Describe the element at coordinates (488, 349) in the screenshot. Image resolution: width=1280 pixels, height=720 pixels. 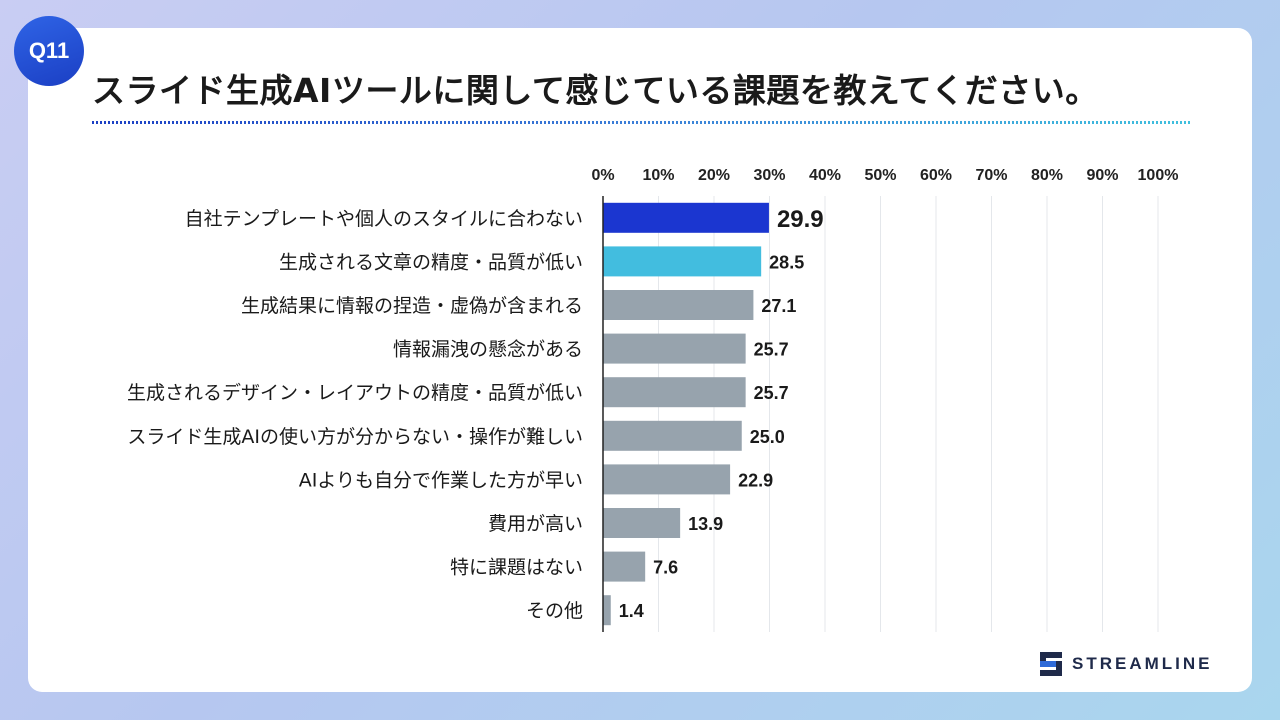
I see `category-label: 情報漏洩の懸念がある` at that location.